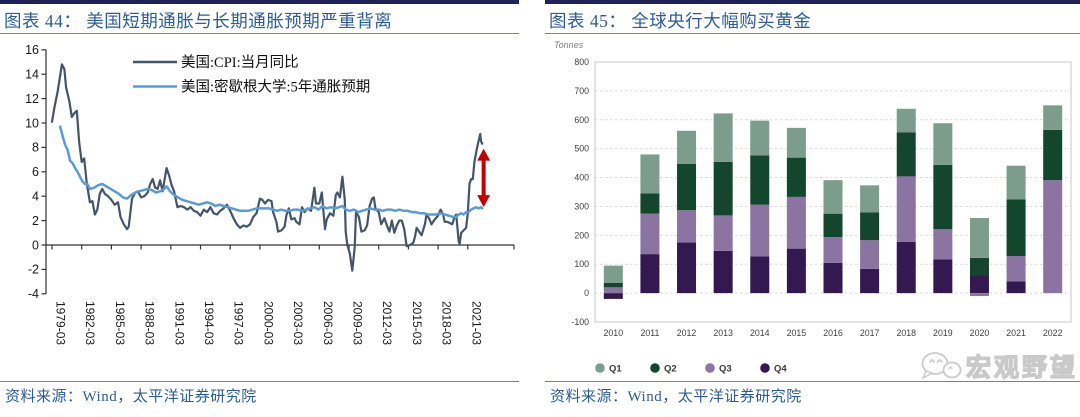 This screenshot has width=1080, height=417. What do you see at coordinates (298, 323) in the screenshot?
I see `x-axis-label: 2003-03` at bounding box center [298, 323].